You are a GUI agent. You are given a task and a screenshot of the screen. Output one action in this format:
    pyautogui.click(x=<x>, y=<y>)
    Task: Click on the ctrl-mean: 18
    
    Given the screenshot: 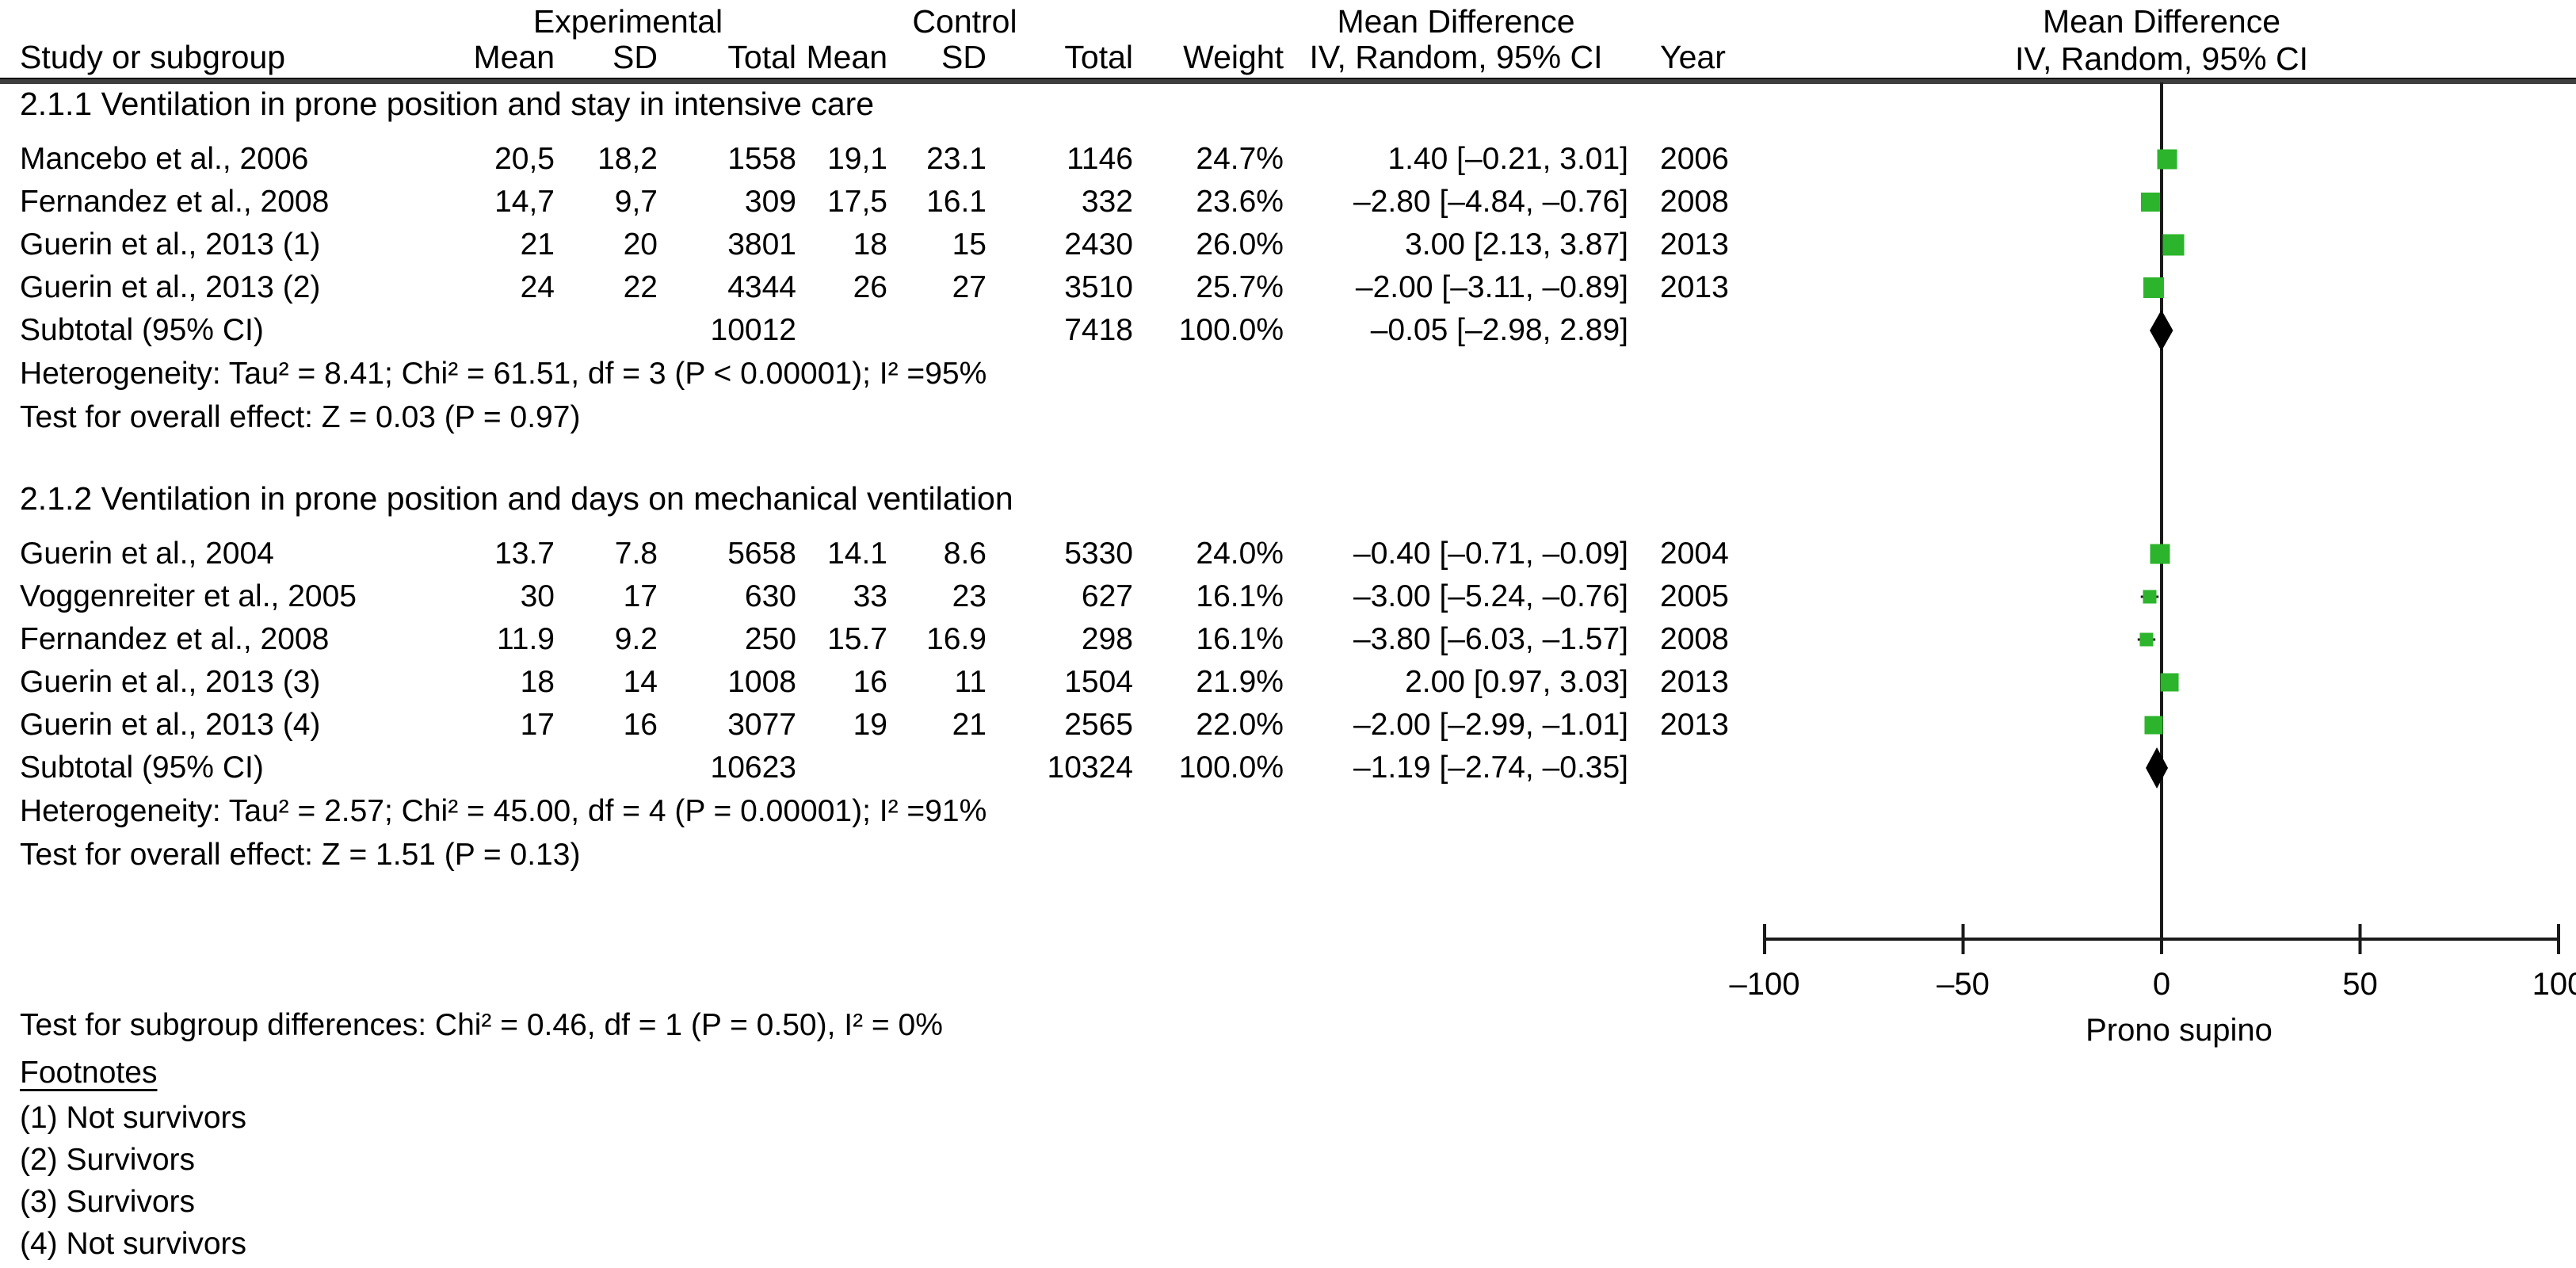 What is the action you would take?
    pyautogui.click(x=870, y=244)
    